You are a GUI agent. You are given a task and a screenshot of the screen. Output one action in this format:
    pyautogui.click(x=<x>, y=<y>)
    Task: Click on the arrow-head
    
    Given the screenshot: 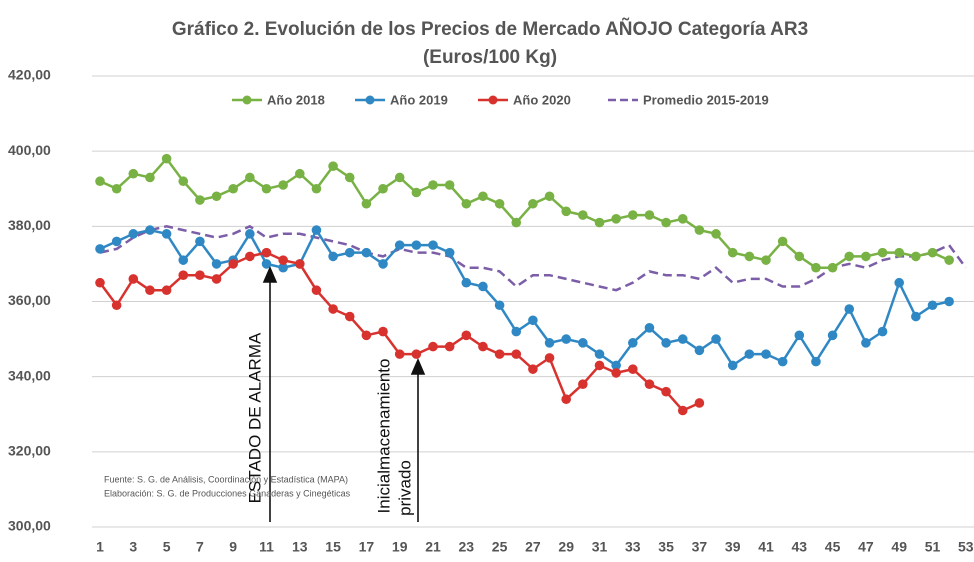 What is the action you would take?
    pyautogui.click(x=418, y=366)
    